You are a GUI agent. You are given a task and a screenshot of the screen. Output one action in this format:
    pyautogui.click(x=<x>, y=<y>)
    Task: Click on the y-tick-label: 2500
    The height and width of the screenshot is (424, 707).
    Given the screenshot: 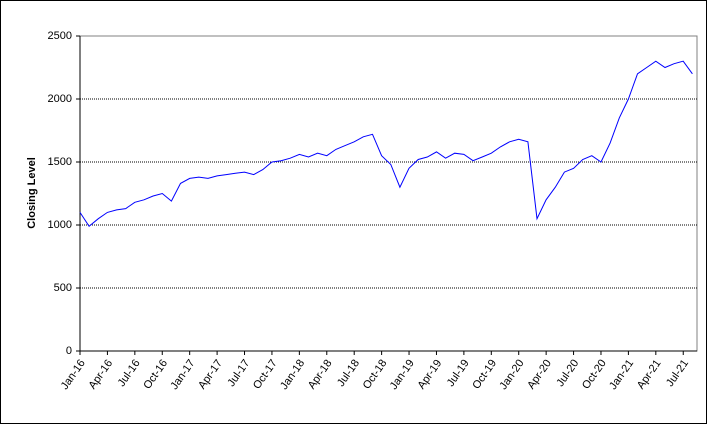 What is the action you would take?
    pyautogui.click(x=60, y=36)
    